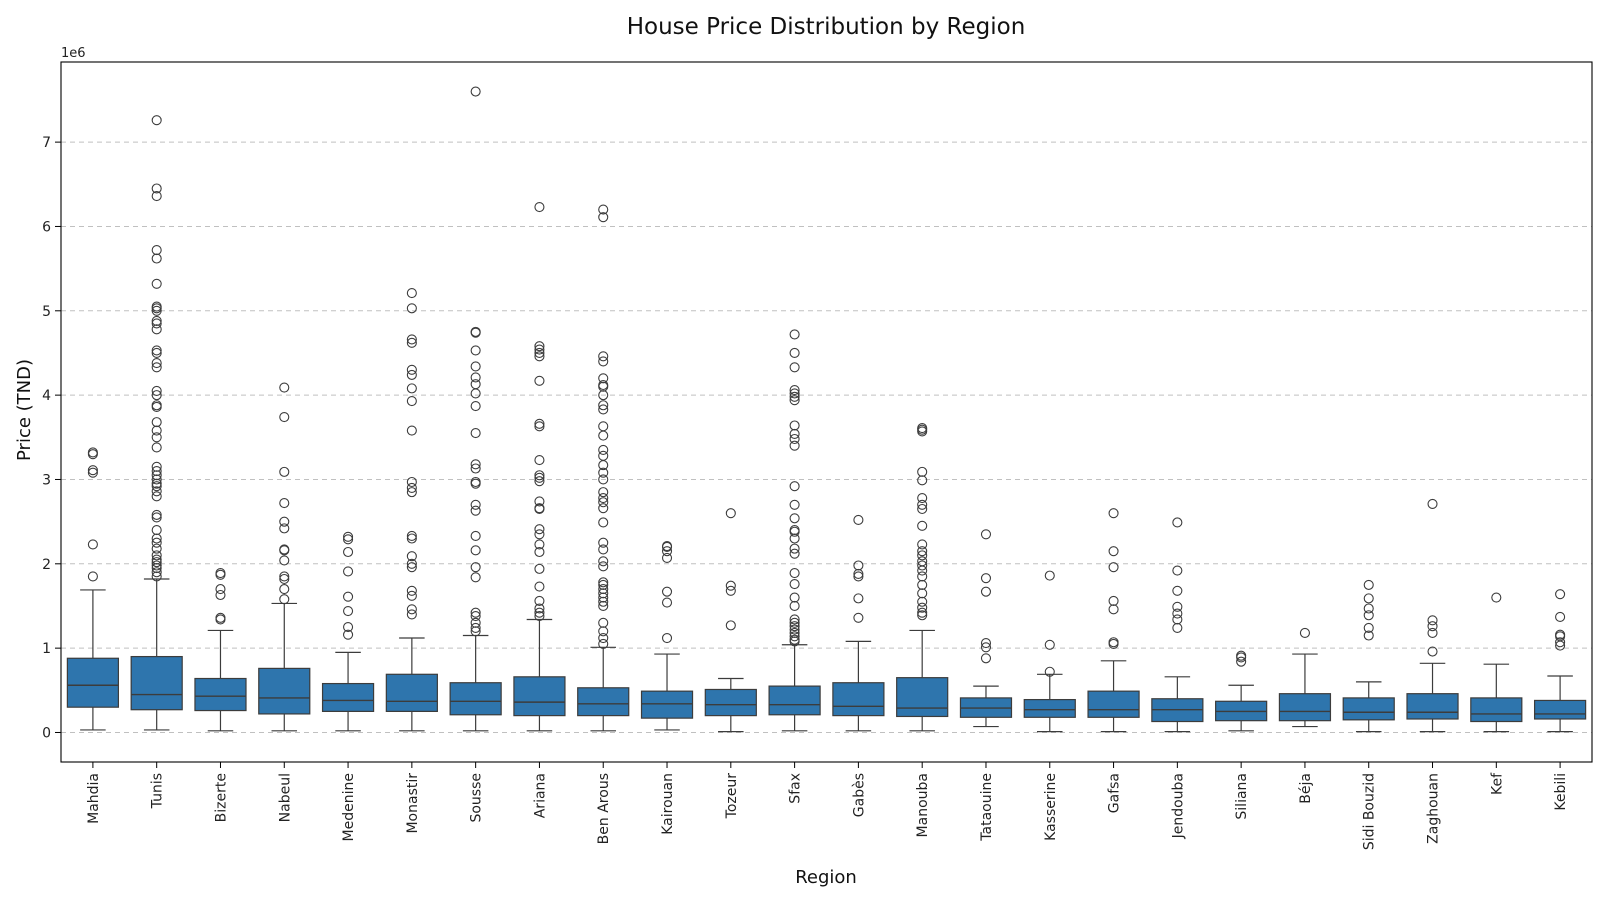  I want to click on x-tick-label: Zaghouan, so click(1434, 808).